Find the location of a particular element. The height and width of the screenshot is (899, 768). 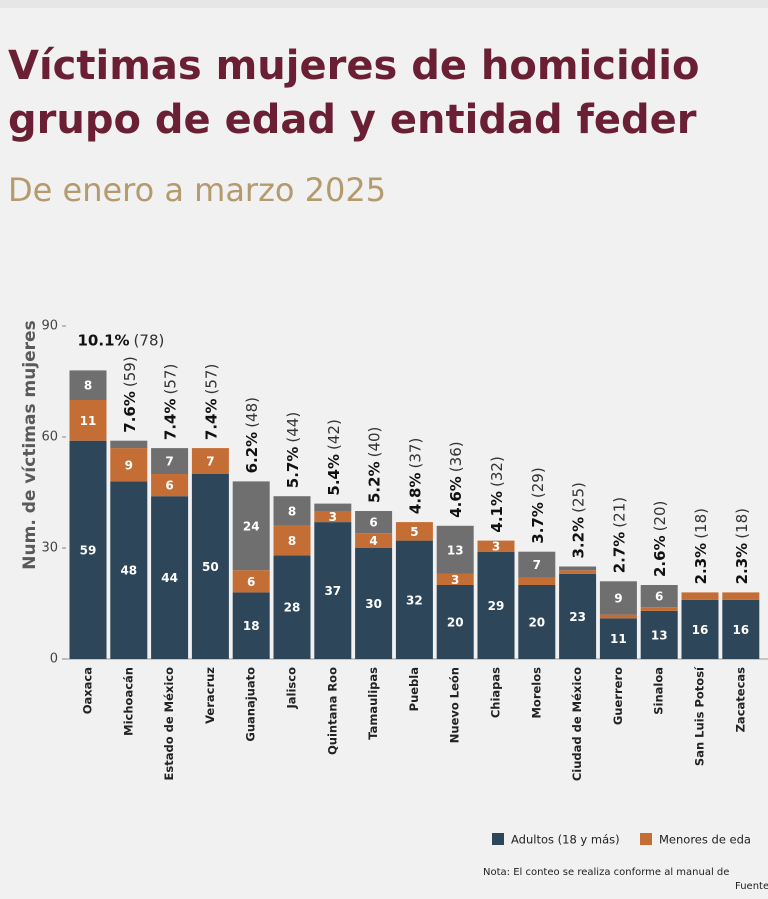

note: Fuente is located at coordinates (751, 886).